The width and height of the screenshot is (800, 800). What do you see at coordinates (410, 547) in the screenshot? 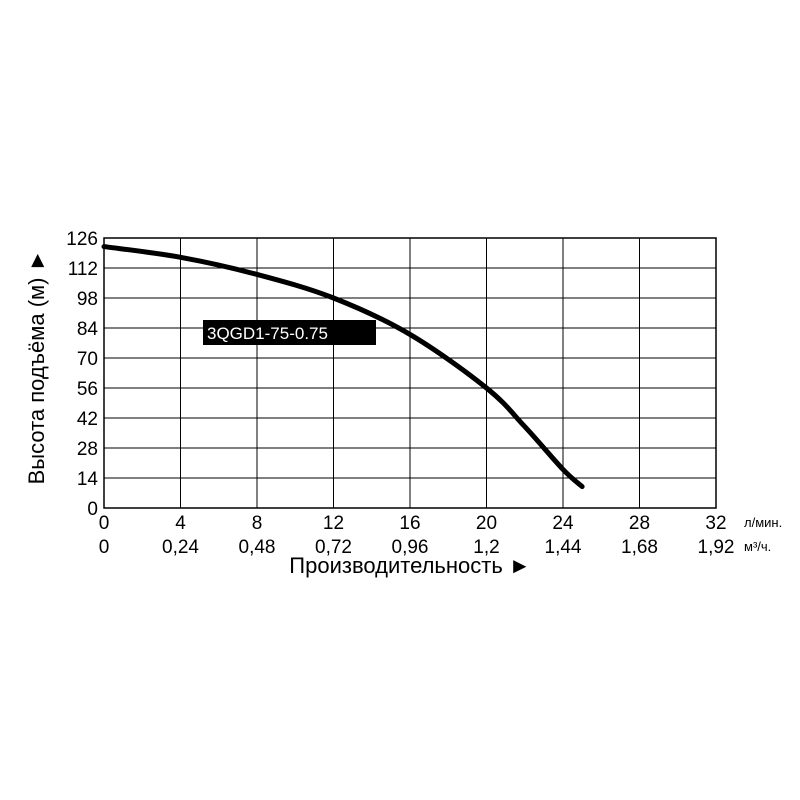
I see `x-tick-label-m3h: 0,96` at bounding box center [410, 547].